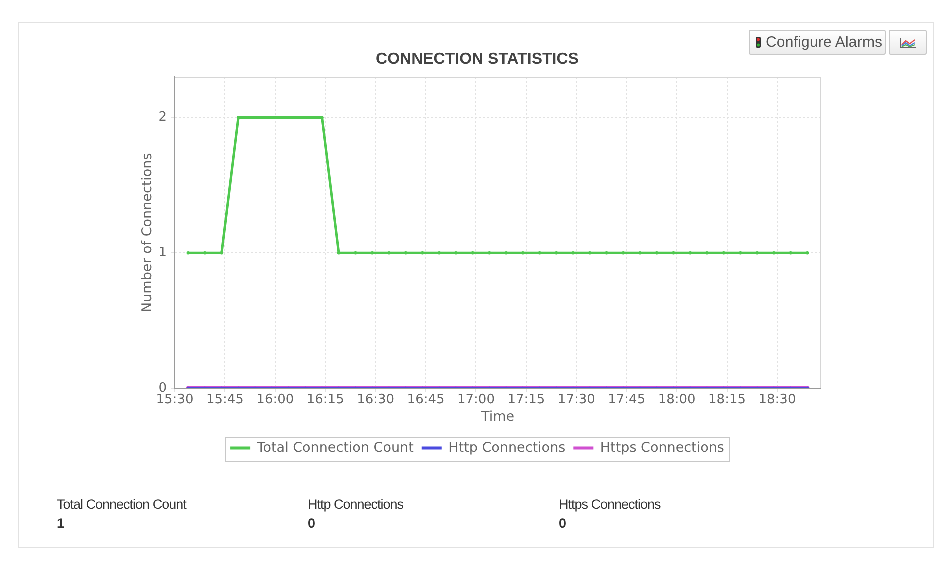  What do you see at coordinates (577, 400) in the screenshot?
I see `x-tick-label: 17:30` at bounding box center [577, 400].